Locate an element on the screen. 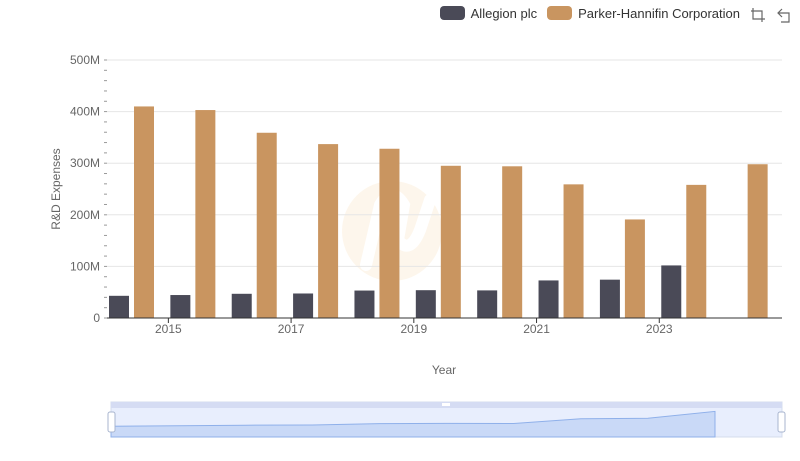 This screenshot has height=461, width=800. x-tick-label: 2015 is located at coordinates (168, 329).